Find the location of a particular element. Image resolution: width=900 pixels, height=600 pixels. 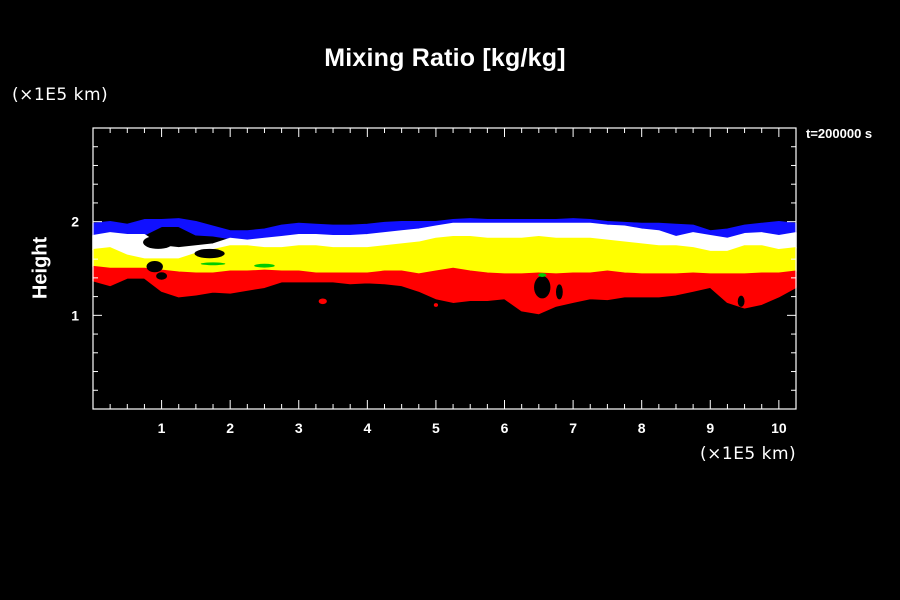

time-label: t=200000 s is located at coordinates (839, 133).